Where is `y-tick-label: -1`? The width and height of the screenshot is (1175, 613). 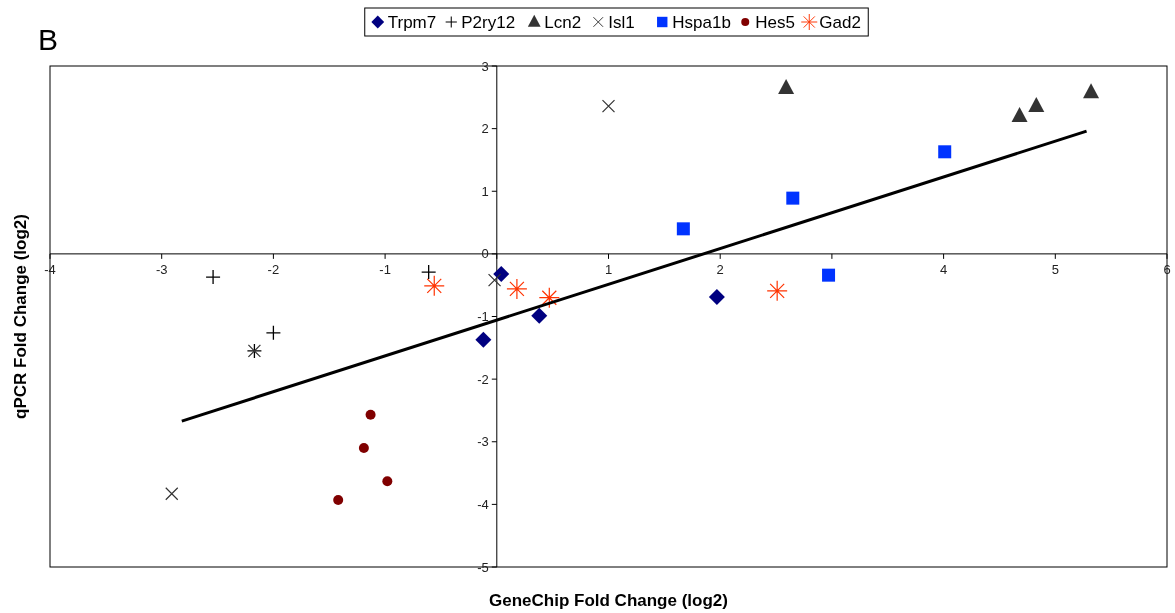 y-tick-label: -1 is located at coordinates (483, 317).